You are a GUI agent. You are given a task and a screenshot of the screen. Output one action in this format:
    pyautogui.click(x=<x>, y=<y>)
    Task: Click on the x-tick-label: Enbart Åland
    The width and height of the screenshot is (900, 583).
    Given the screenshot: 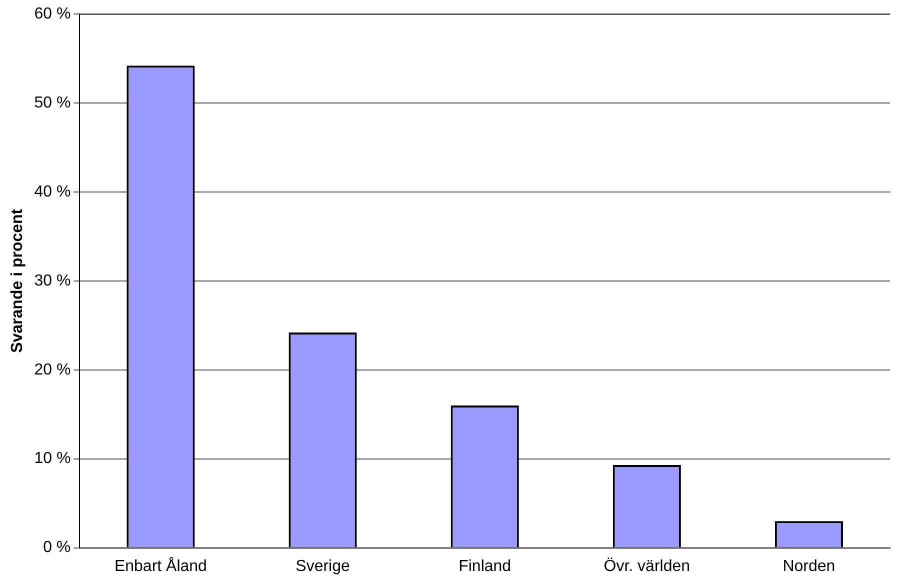 What is the action you would take?
    pyautogui.click(x=160, y=565)
    